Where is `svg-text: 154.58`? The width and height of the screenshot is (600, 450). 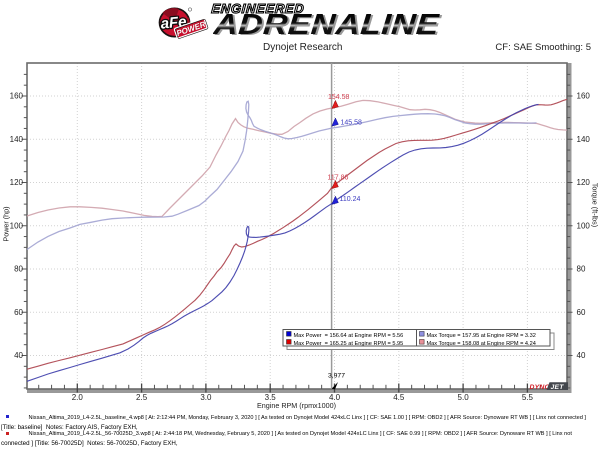
svg-text: 154.58 is located at coordinates (339, 97).